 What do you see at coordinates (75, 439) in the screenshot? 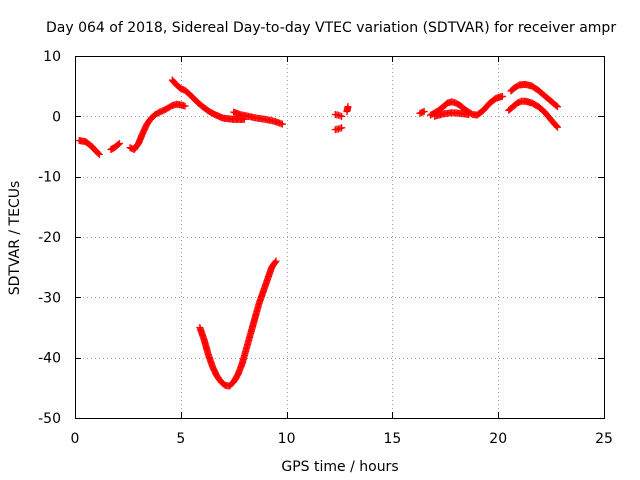
I see `x-tick-label: 0` at bounding box center [75, 439].